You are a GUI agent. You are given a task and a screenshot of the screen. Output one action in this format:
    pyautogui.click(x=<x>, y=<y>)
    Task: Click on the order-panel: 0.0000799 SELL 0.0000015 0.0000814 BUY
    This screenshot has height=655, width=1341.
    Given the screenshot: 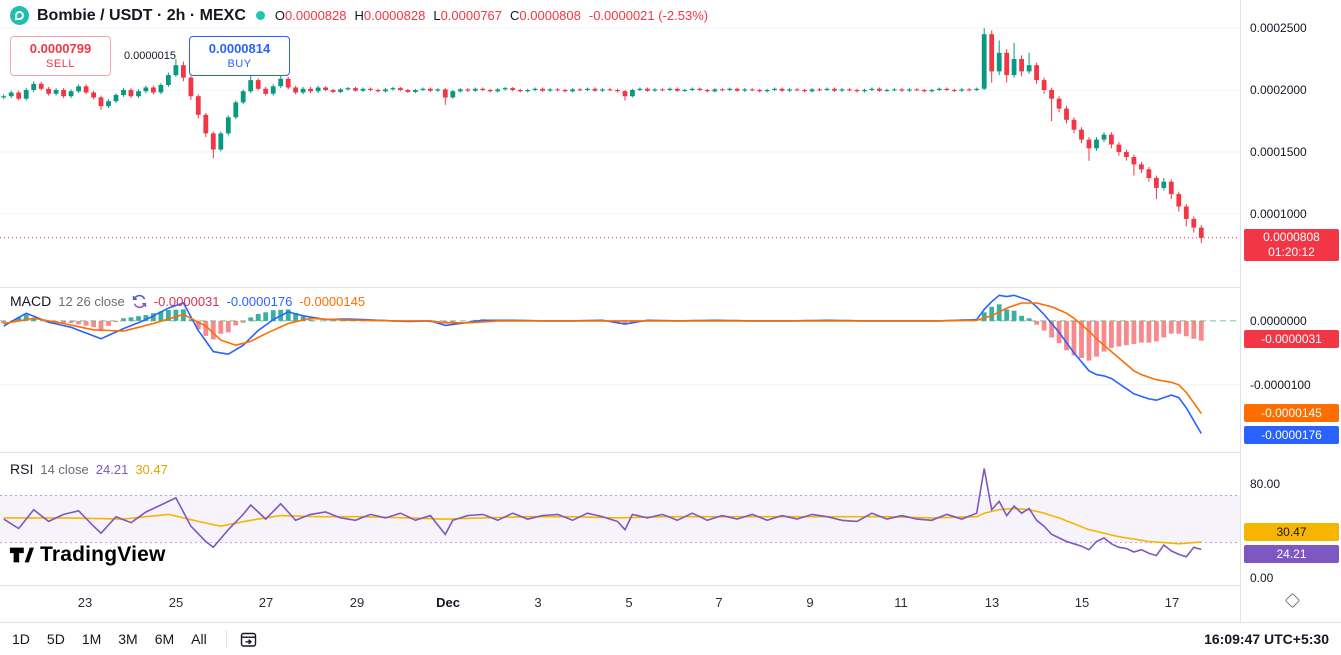 What is the action you would take?
    pyautogui.click(x=150, y=56)
    